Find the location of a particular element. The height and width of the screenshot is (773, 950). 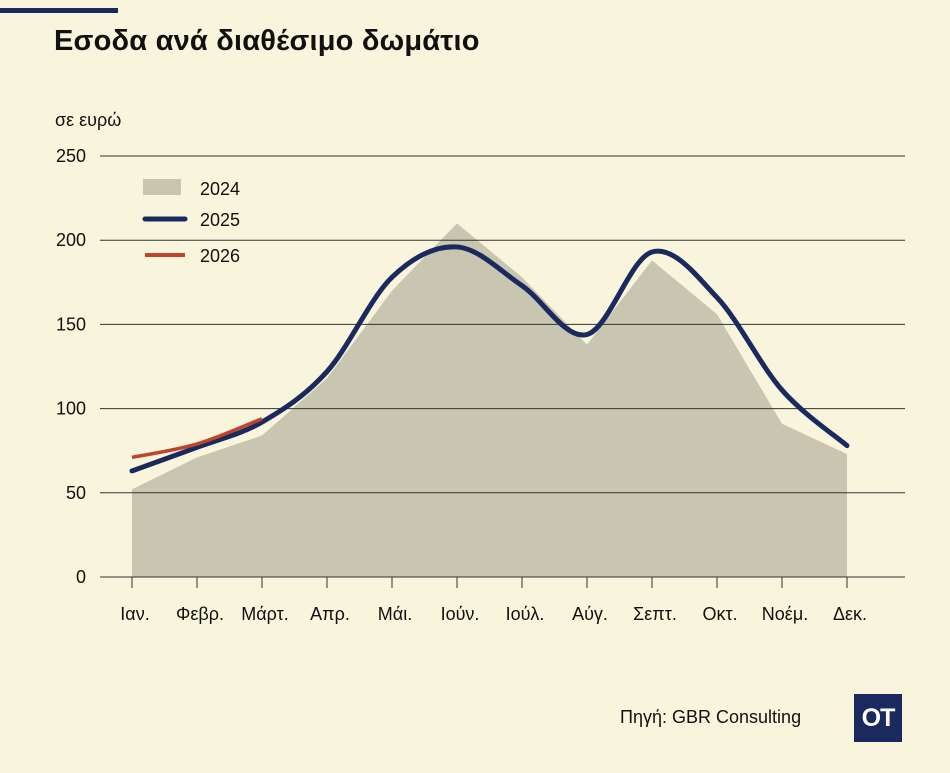

y-tick-label: 150 is located at coordinates (71, 324).